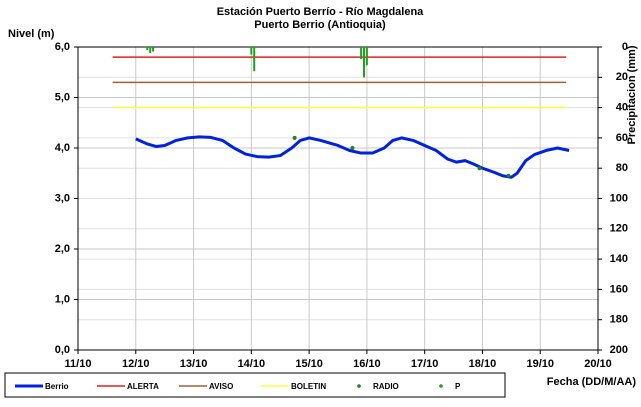 The height and width of the screenshot is (407, 641). I want to click on x-tick-label: 13/10, so click(194, 364).